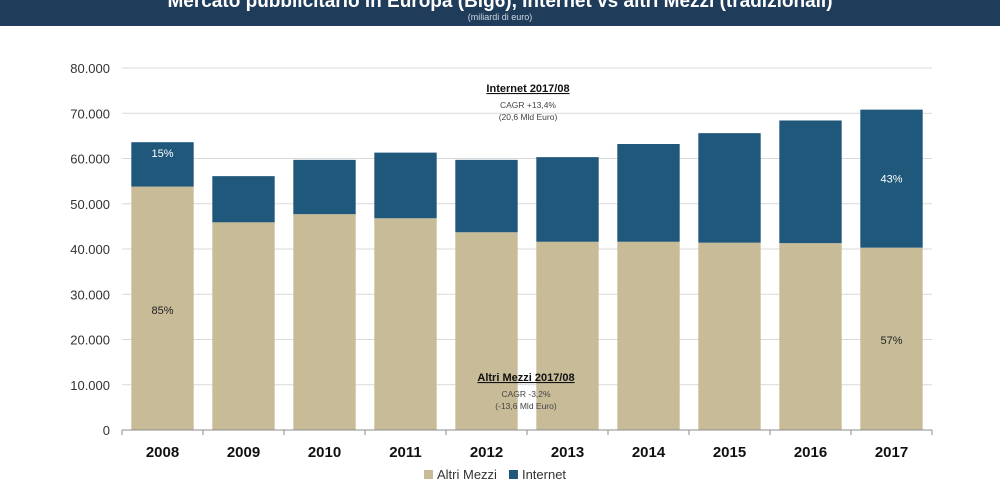 The width and height of the screenshot is (1000, 500). Describe the element at coordinates (729, 188) in the screenshot. I see `bar-internet-2015` at that location.